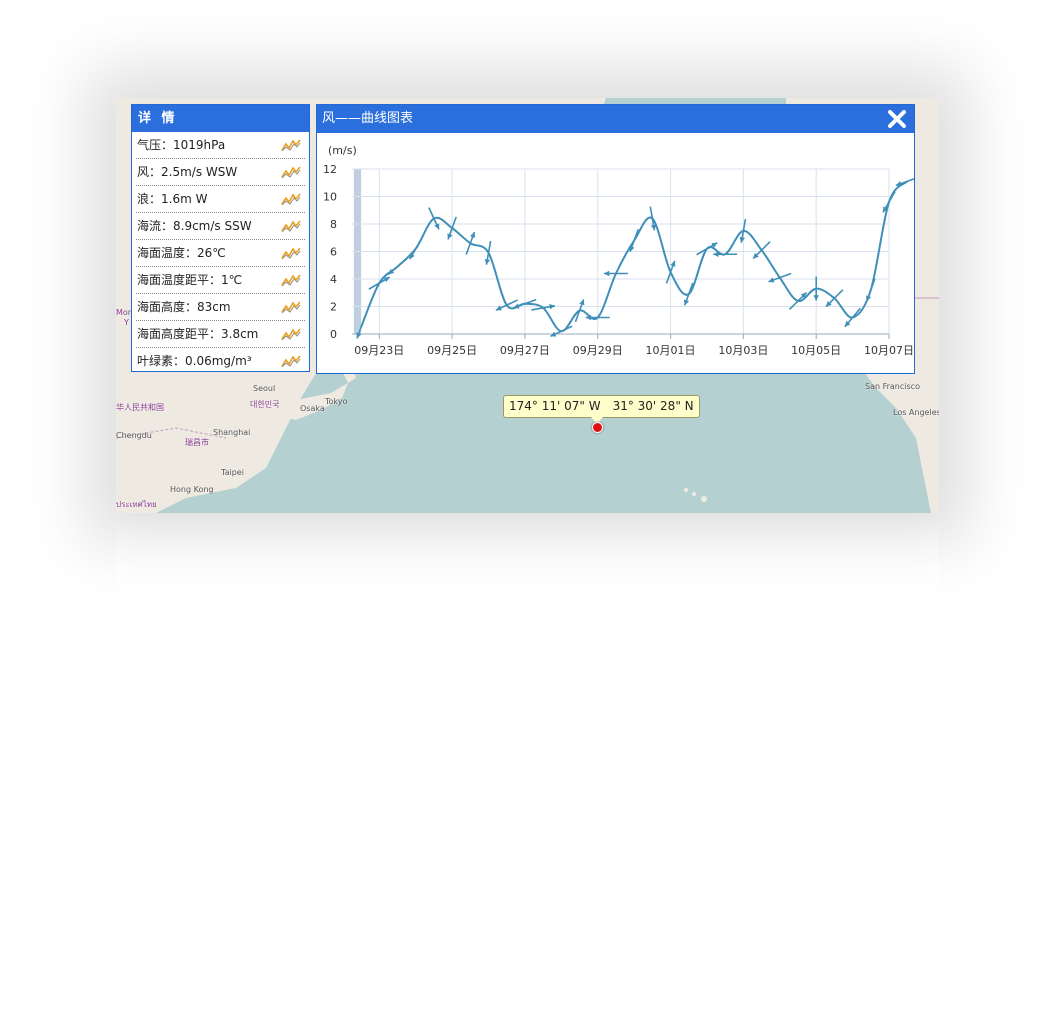 This screenshot has height=1026, width=1055. Describe the element at coordinates (184, 307) in the screenshot. I see `detail-label: 海面高度：83cm` at that location.